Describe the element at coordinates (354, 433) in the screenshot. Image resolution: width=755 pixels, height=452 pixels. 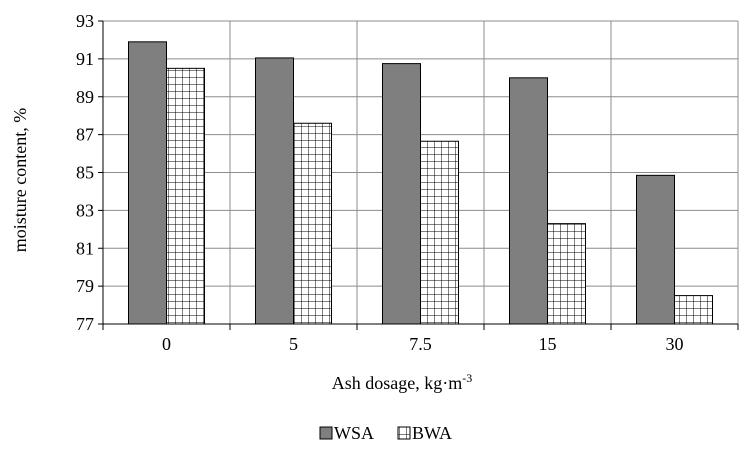
I see `legend-label-wsa: WSA` at that location.